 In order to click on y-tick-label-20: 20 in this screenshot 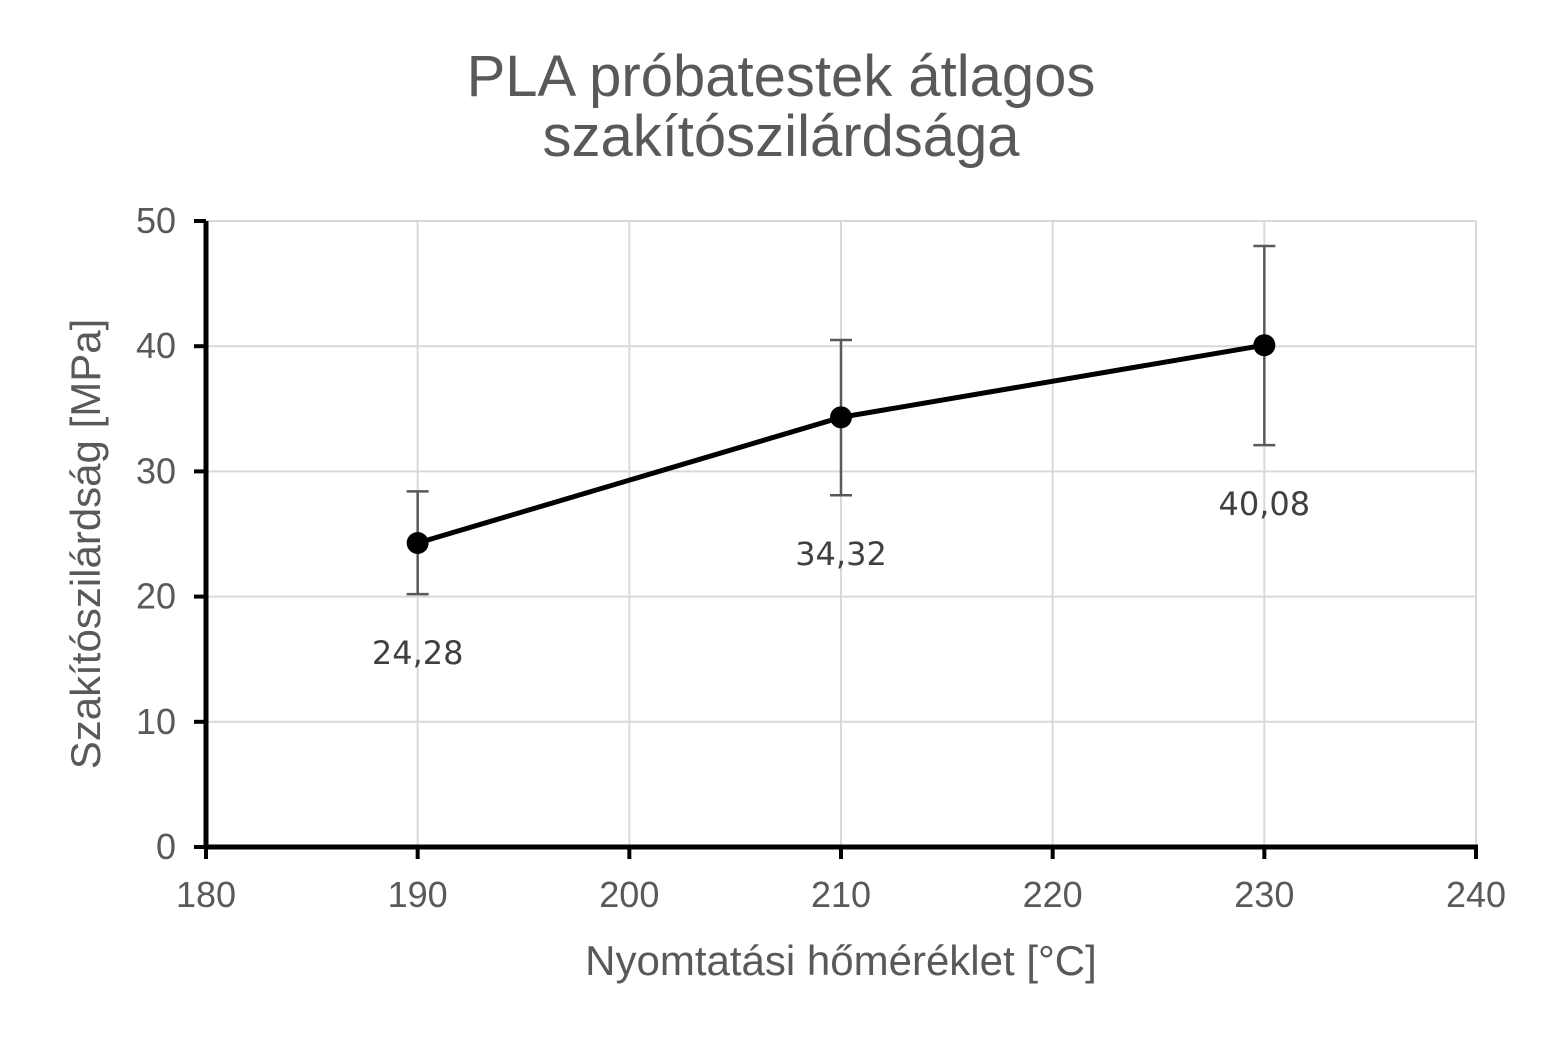, I will do `click(156, 596)`.